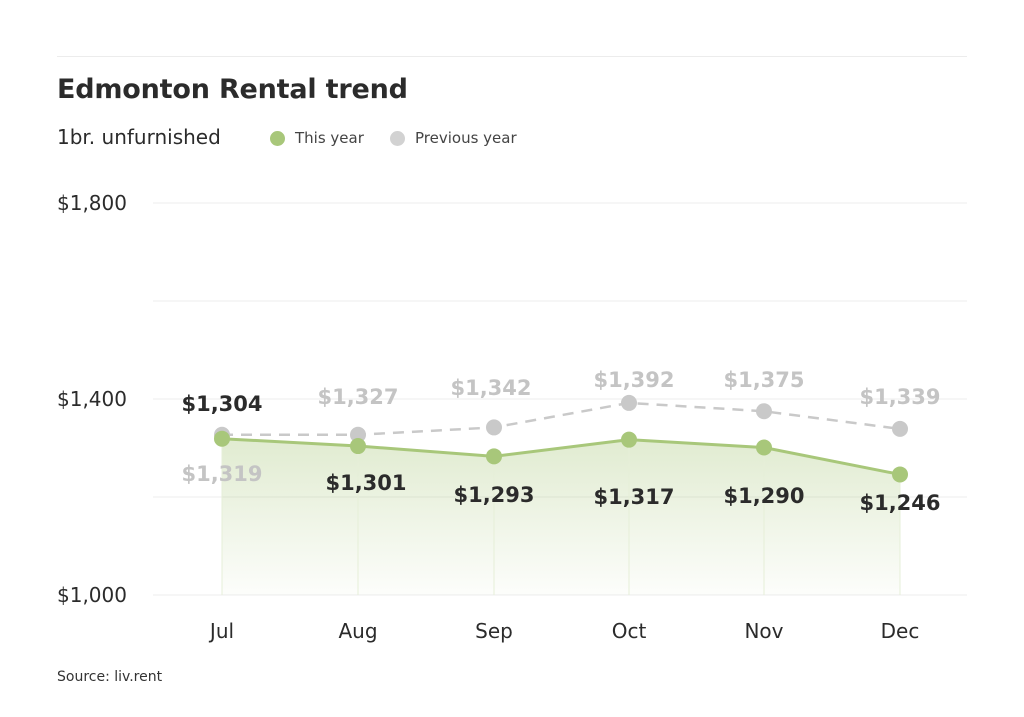  What do you see at coordinates (763, 496) in the screenshot?
I see `this-year-data-label: $1,290` at bounding box center [763, 496].